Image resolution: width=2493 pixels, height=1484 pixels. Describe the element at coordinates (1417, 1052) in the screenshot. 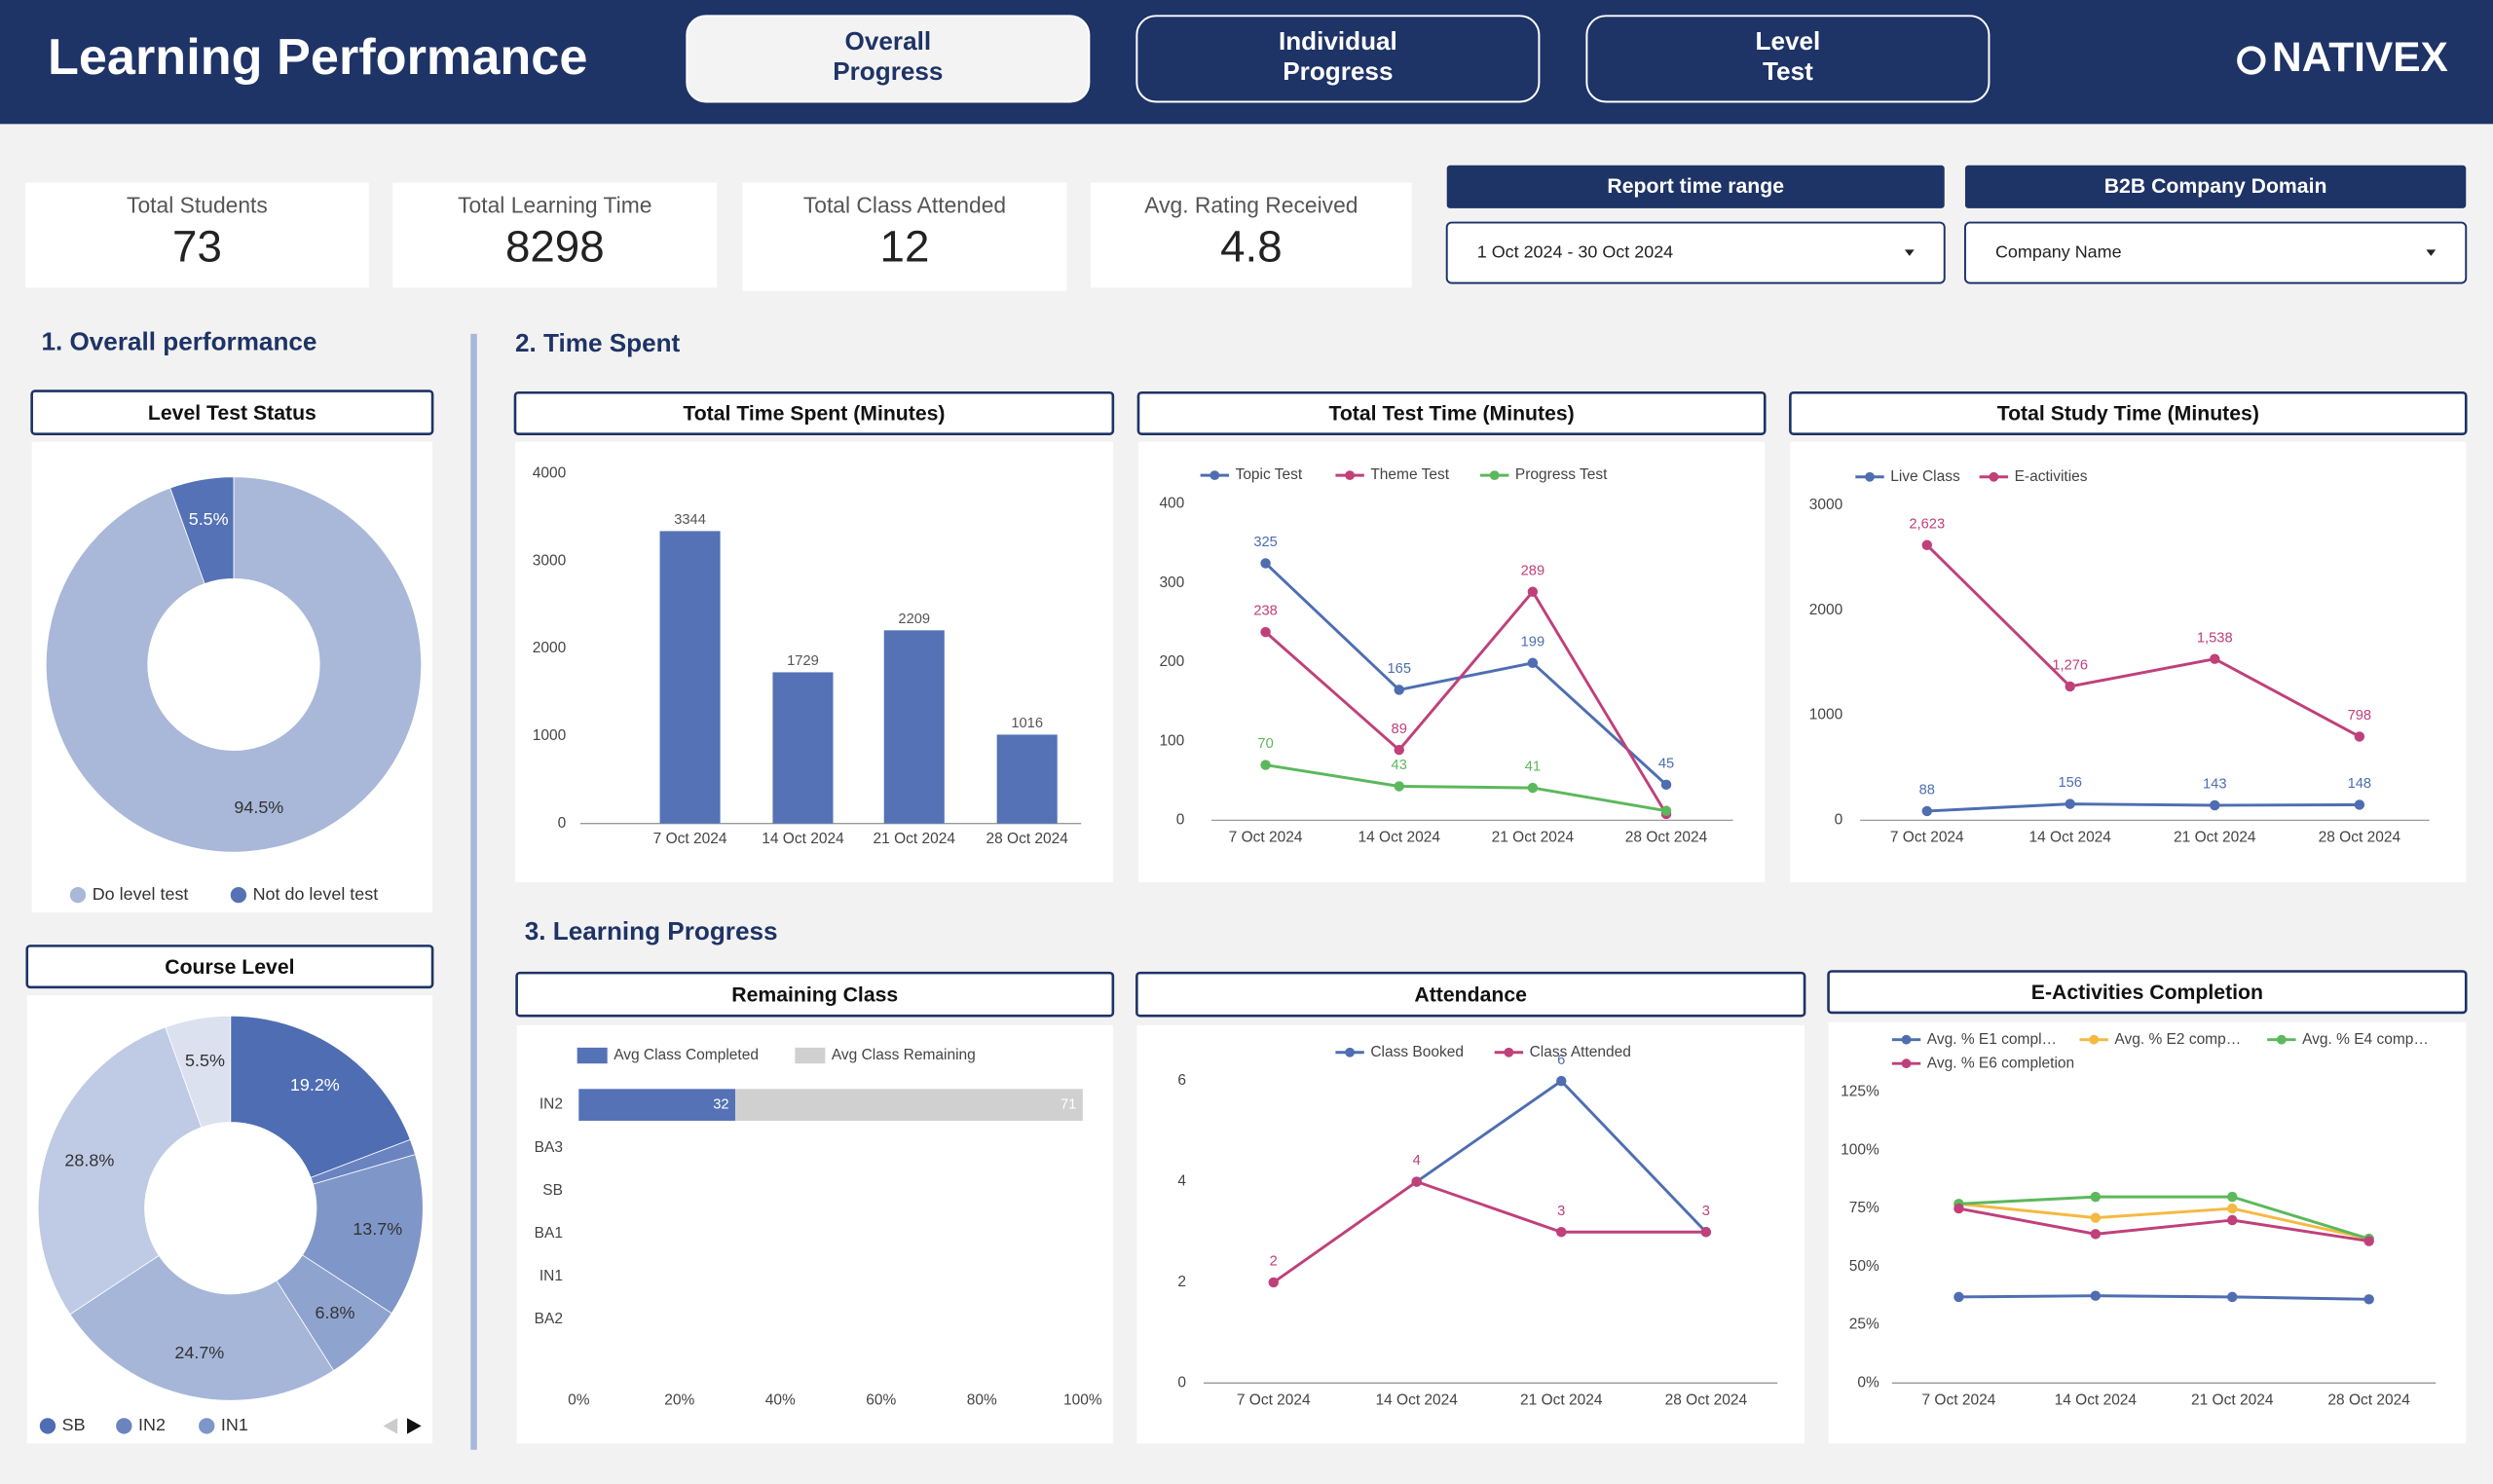

I see `legend-label: Class Booked` at that location.